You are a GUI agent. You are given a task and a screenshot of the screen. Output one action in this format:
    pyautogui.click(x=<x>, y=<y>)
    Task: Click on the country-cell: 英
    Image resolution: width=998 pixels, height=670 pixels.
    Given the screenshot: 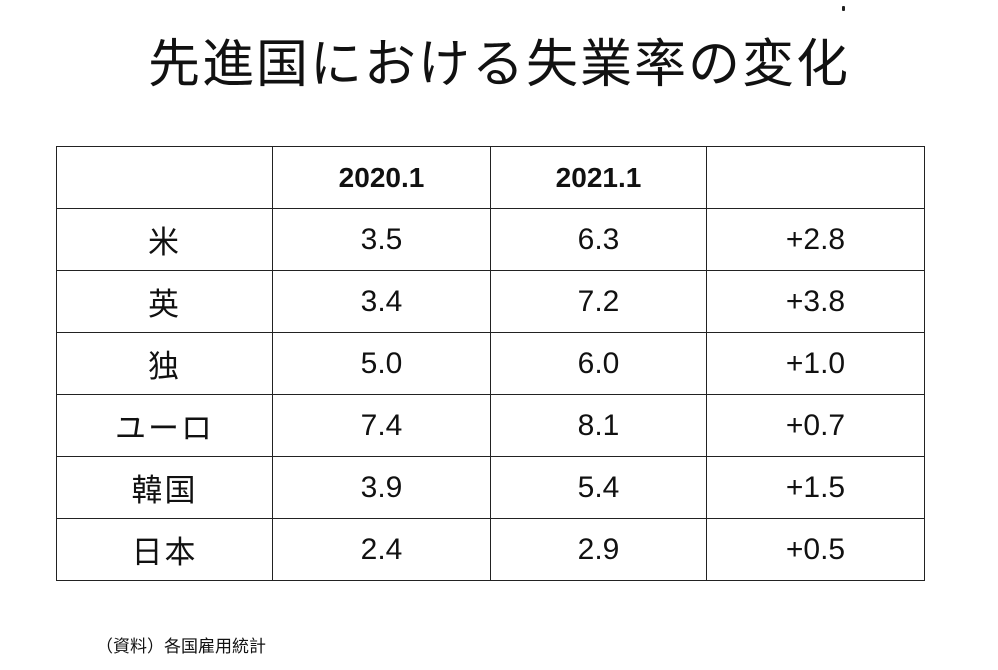 What is the action you would take?
    pyautogui.click(x=164, y=301)
    